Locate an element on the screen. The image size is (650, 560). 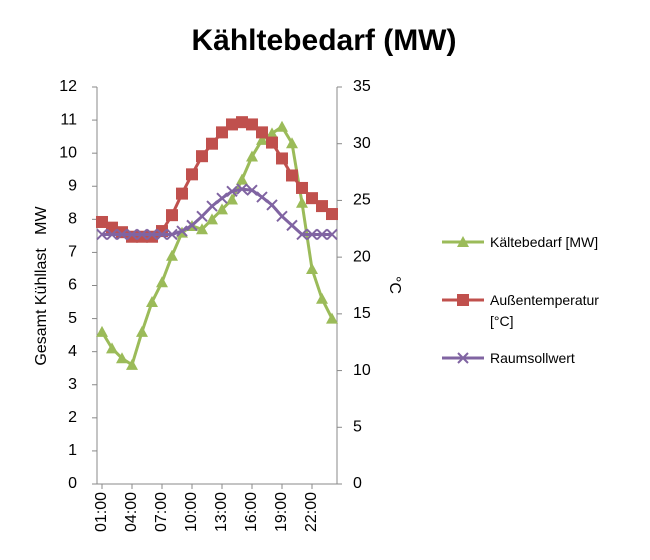
legend-item: Außentemperatur [°C] is located at coordinates (527, 311).